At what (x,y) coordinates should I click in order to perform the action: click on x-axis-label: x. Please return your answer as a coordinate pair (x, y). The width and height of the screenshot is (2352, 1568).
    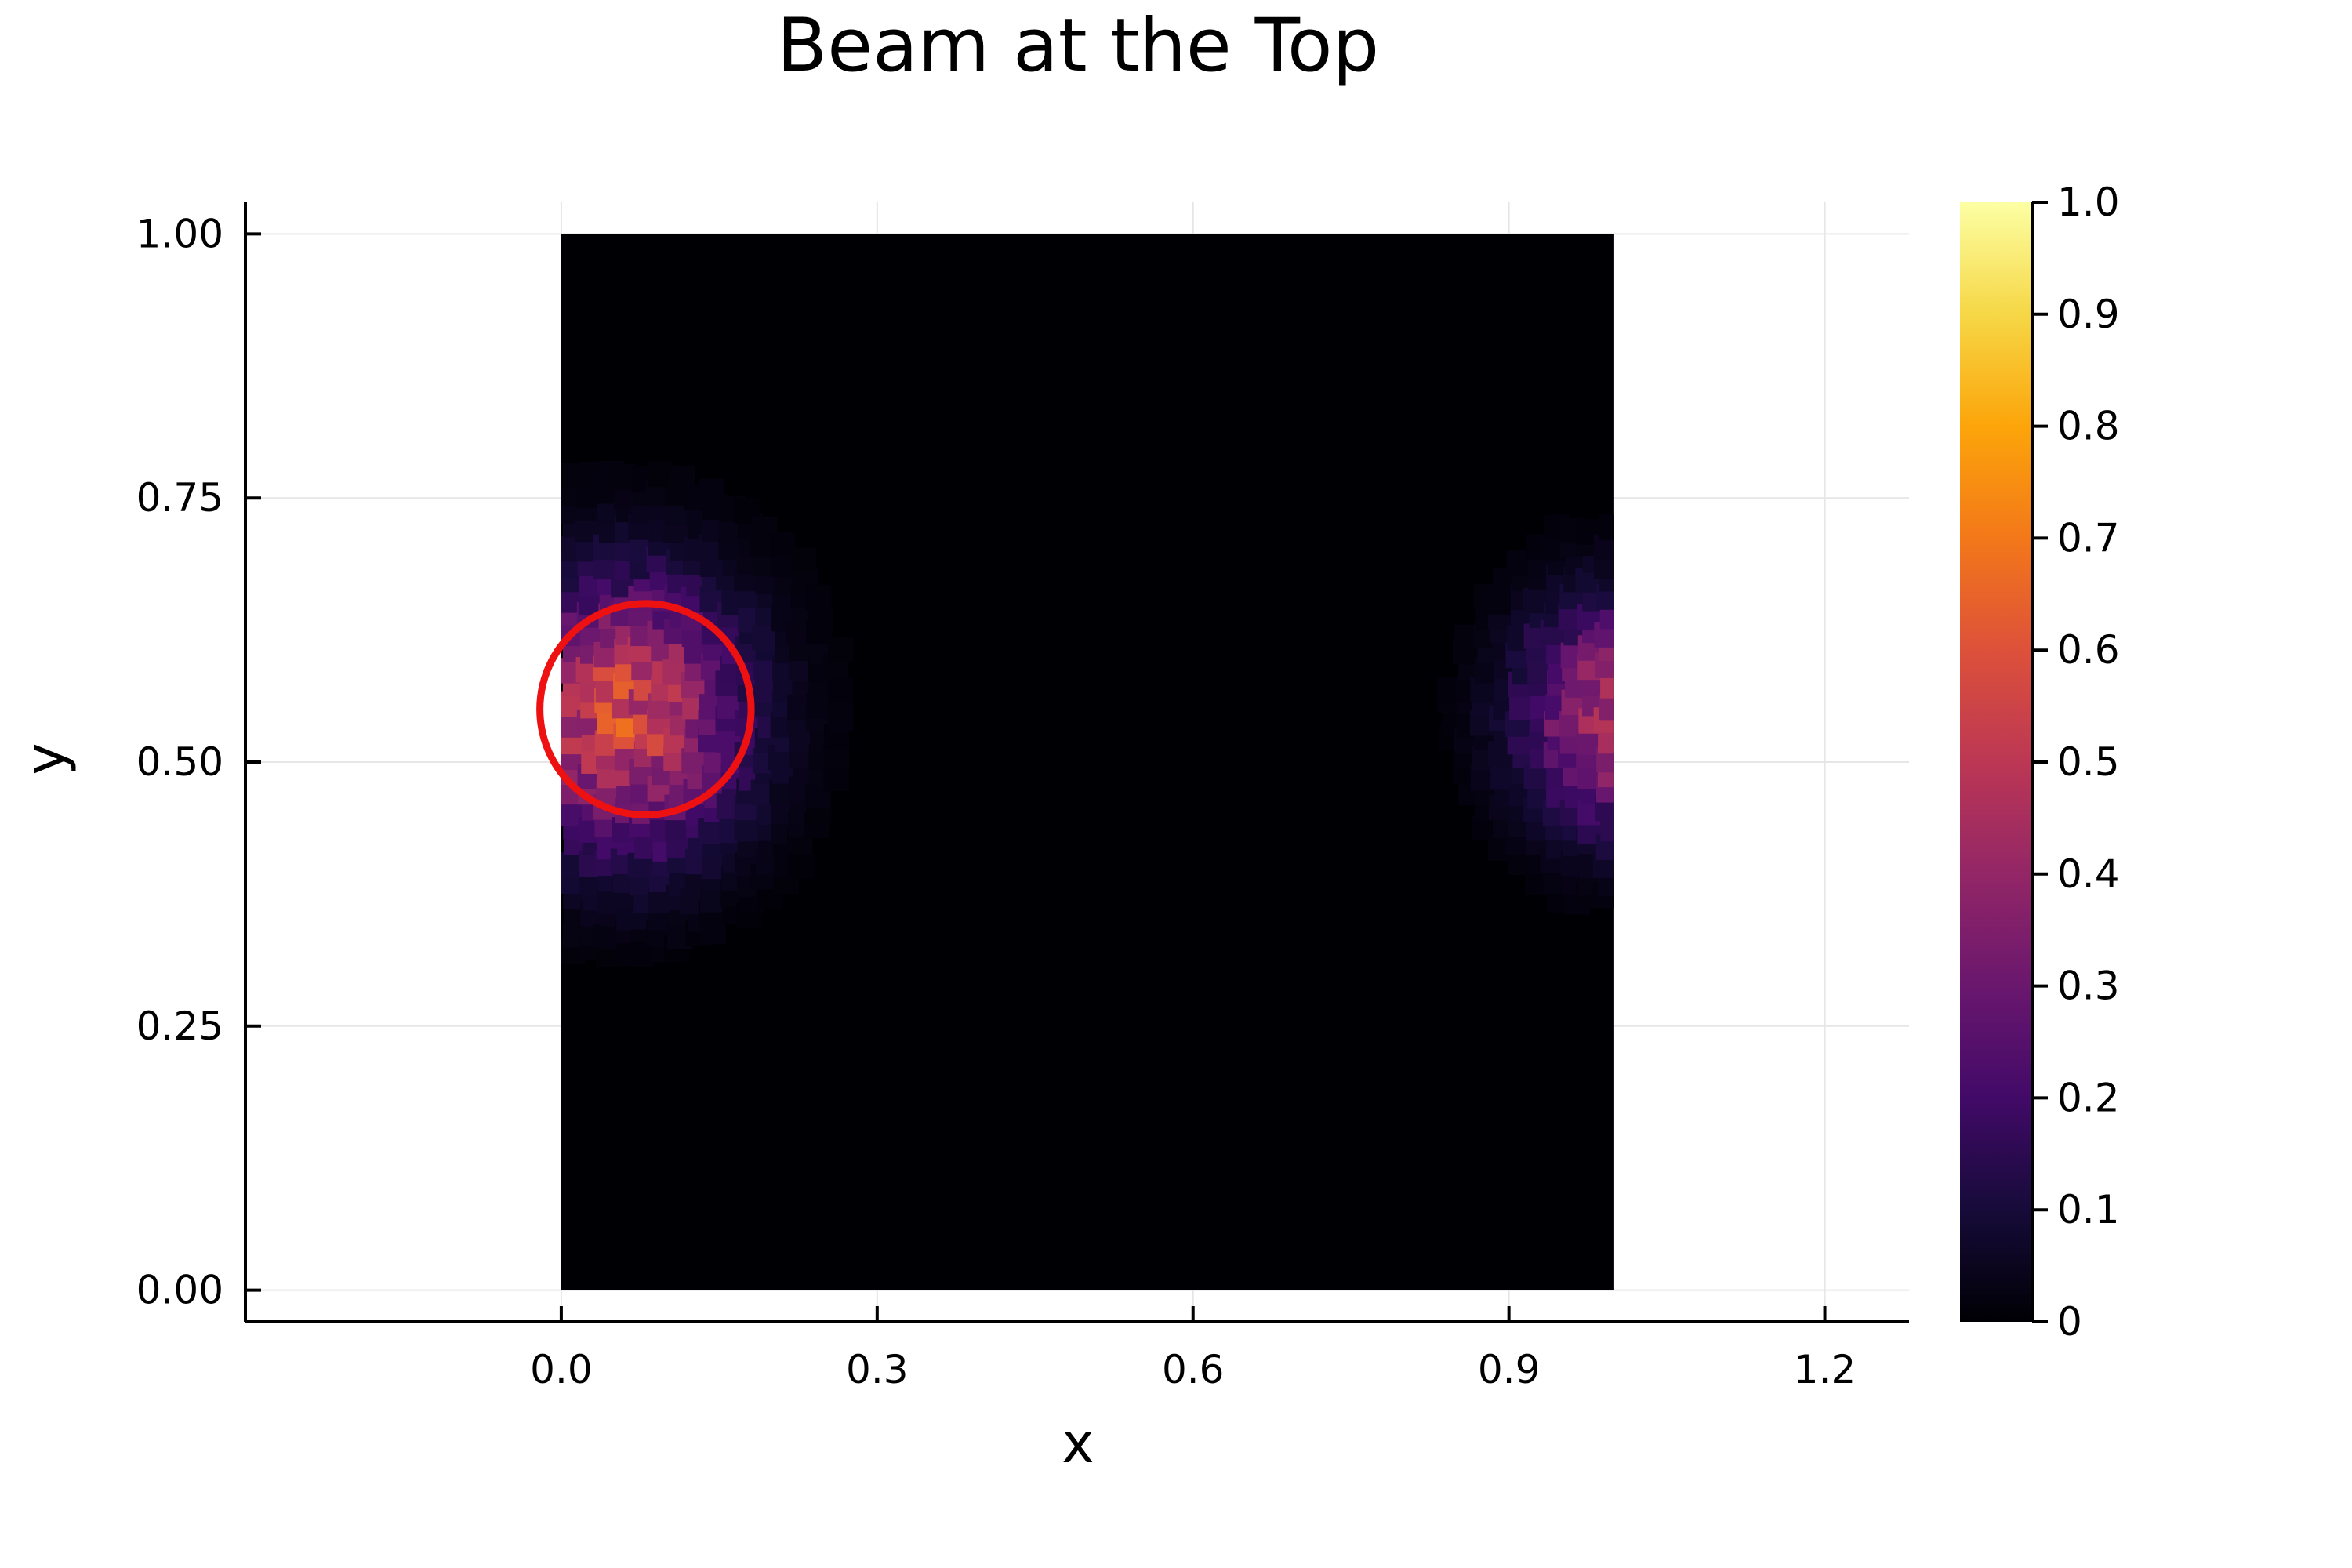
    Looking at the image, I should click on (1078, 1443).